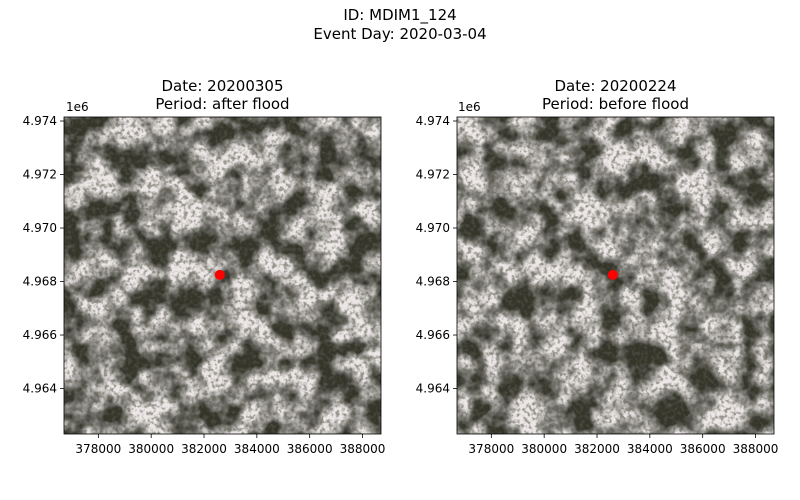 This screenshot has width=800, height=500. I want to click on left-x-tick-label: 380000, so click(151, 449).